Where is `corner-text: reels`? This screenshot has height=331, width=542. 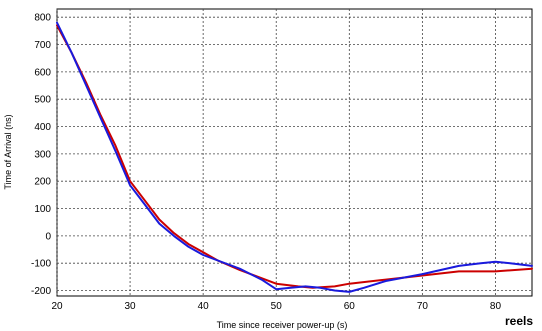 corner-text: reels is located at coordinates (519, 321).